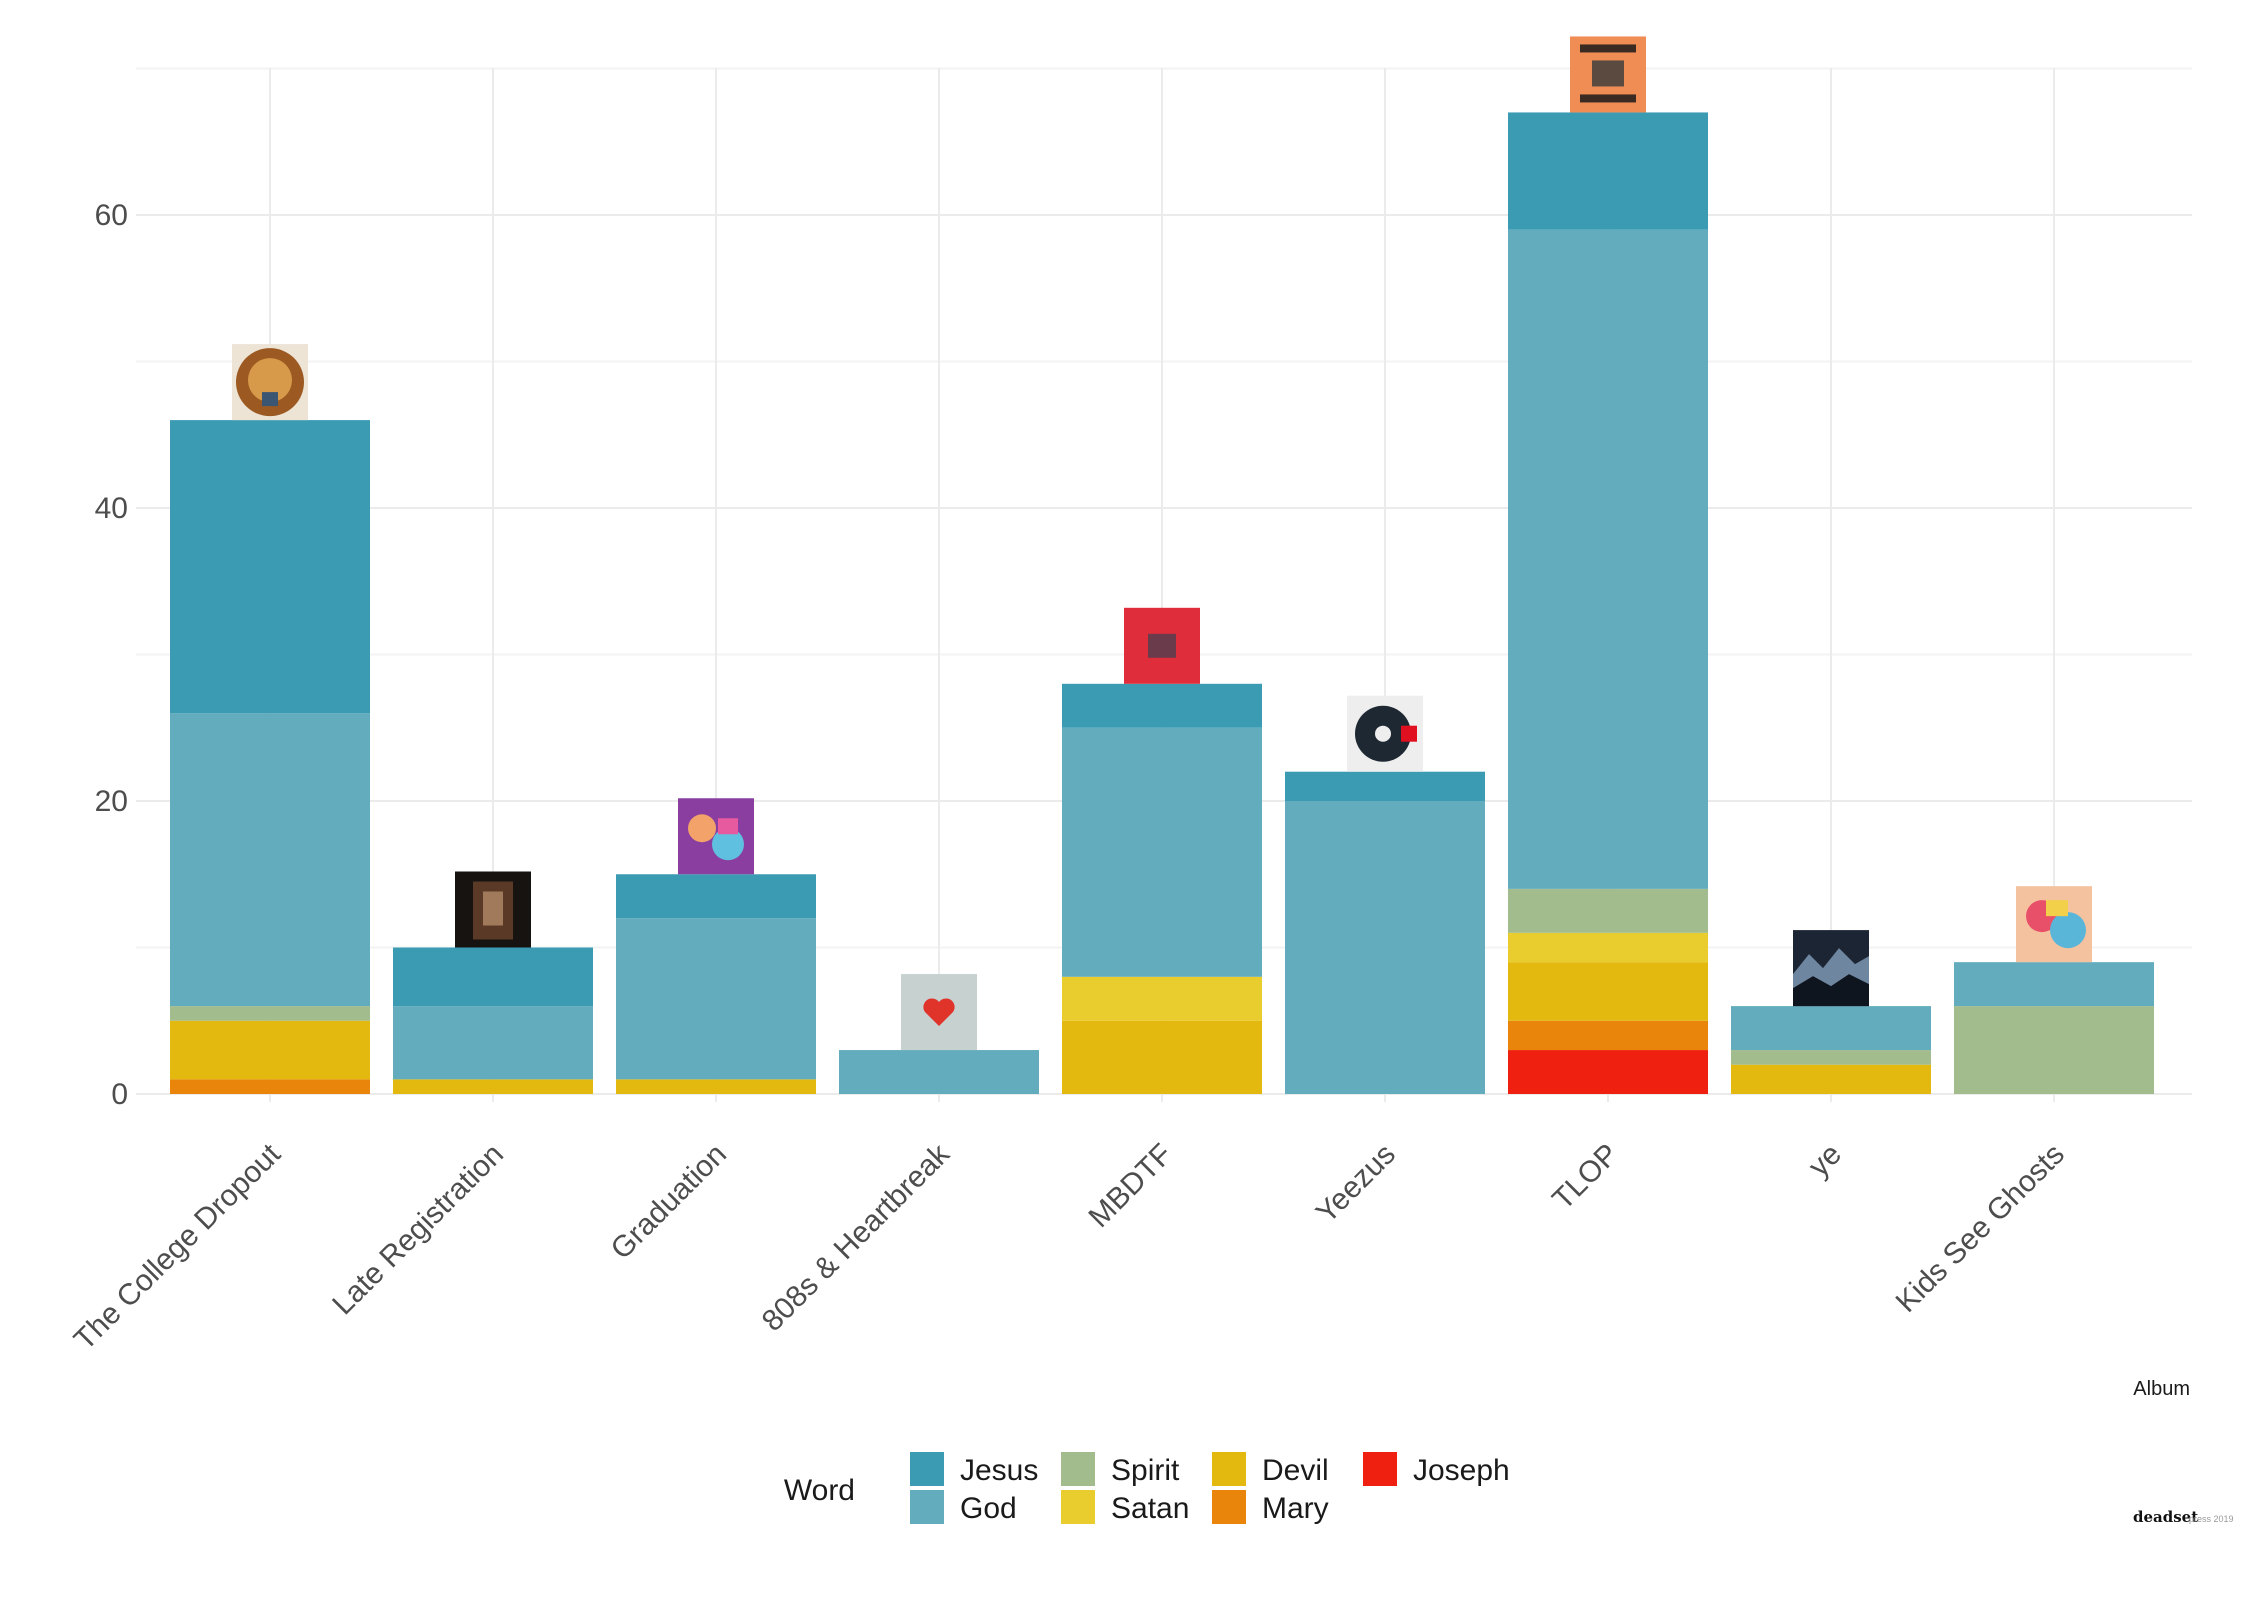 This screenshot has height=1601, width=2246. I want to click on legend-key-god, so click(927, 1507).